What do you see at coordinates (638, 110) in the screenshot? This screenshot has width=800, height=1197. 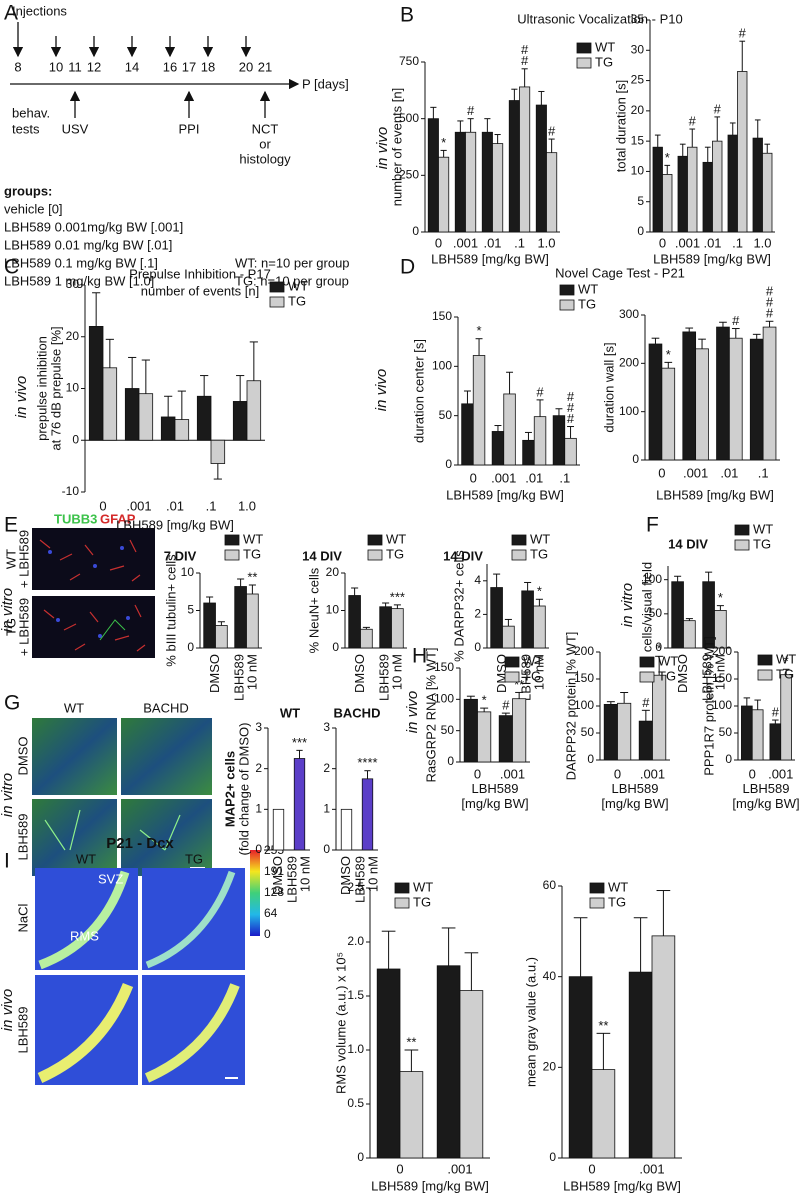 I see `y-tick-label: 20` at bounding box center [638, 110].